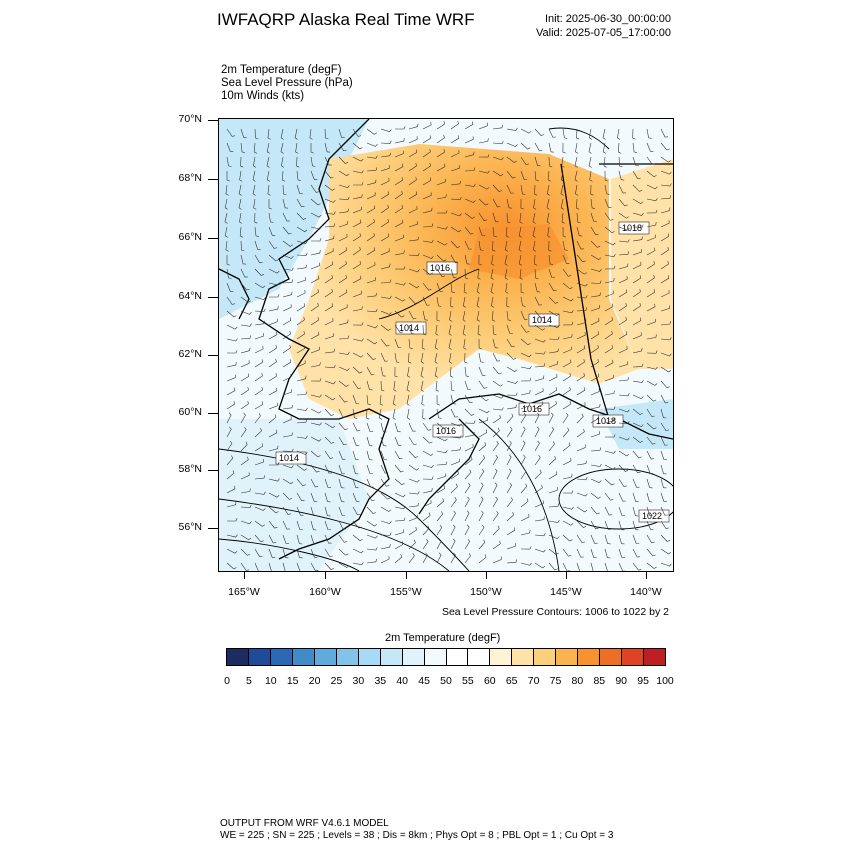 This screenshot has width=850, height=850. What do you see at coordinates (190, 119) in the screenshot?
I see `lat-label: 70°N` at bounding box center [190, 119].